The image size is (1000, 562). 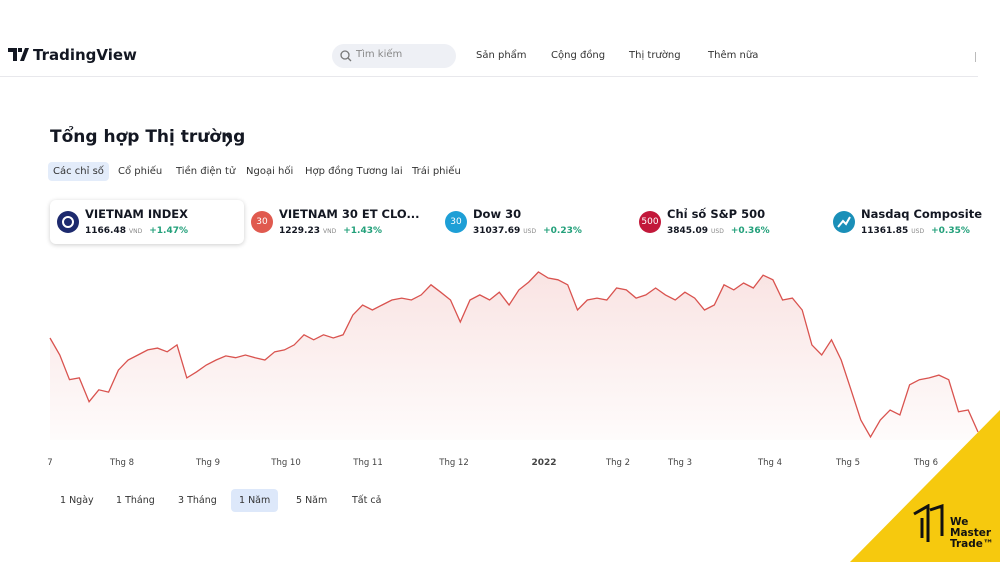 What do you see at coordinates (578, 55) in the screenshot?
I see `nav-item: Cộng đồng` at bounding box center [578, 55].